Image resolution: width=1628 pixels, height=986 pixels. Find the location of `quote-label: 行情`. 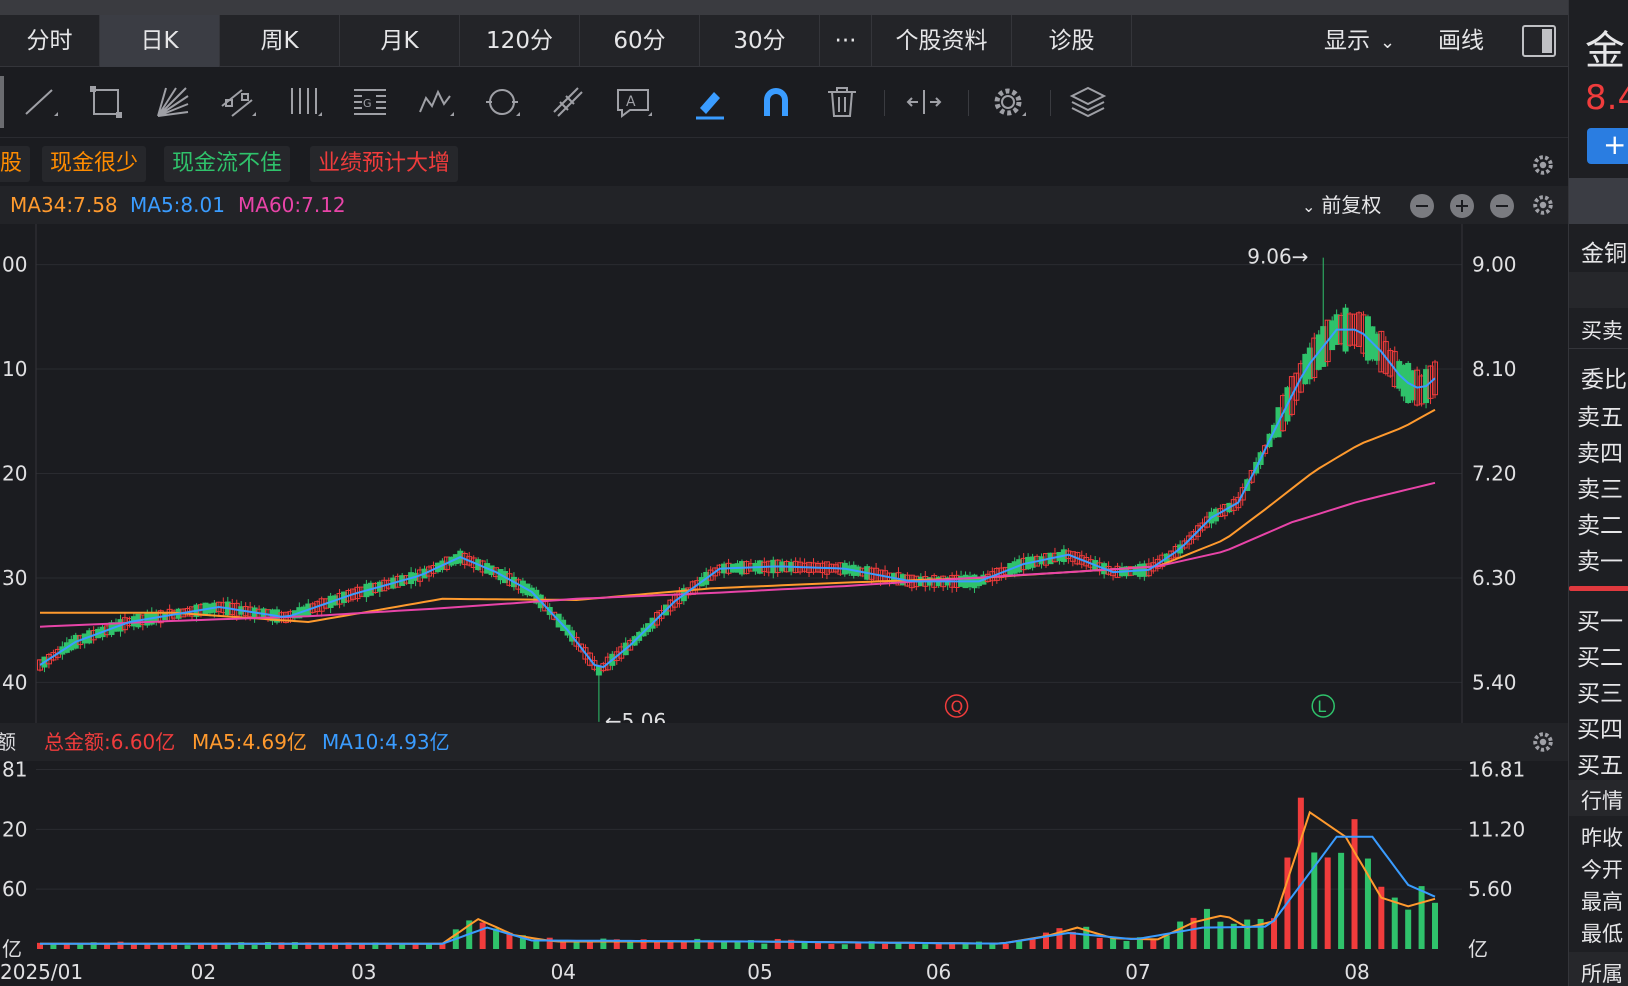

quote-label: 行情 is located at coordinates (1602, 801).